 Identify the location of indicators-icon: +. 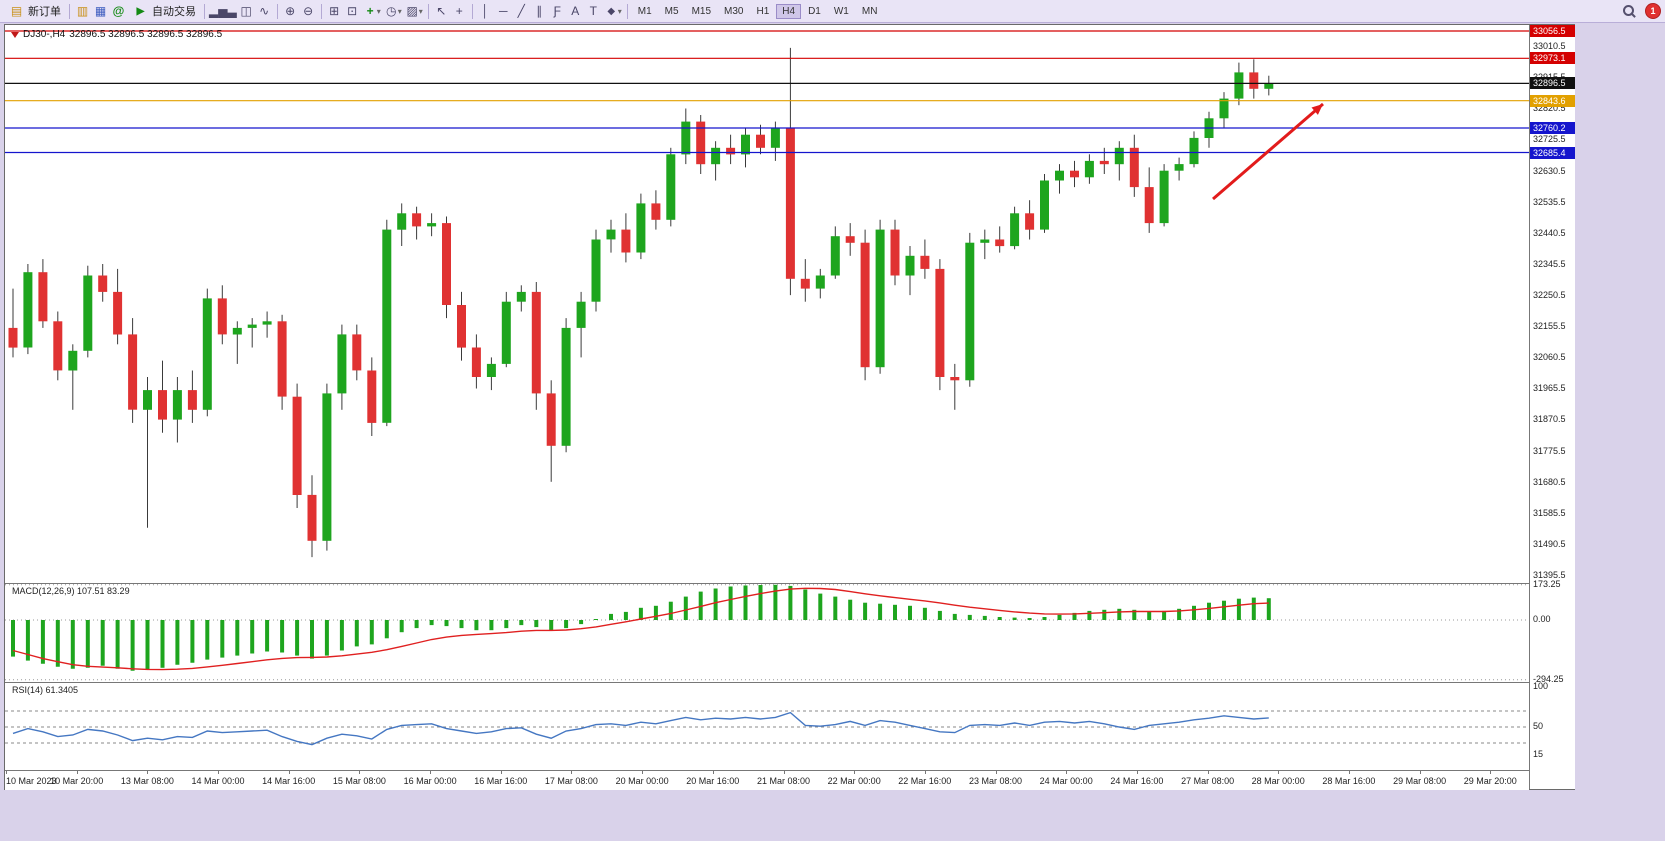
(370, 11).